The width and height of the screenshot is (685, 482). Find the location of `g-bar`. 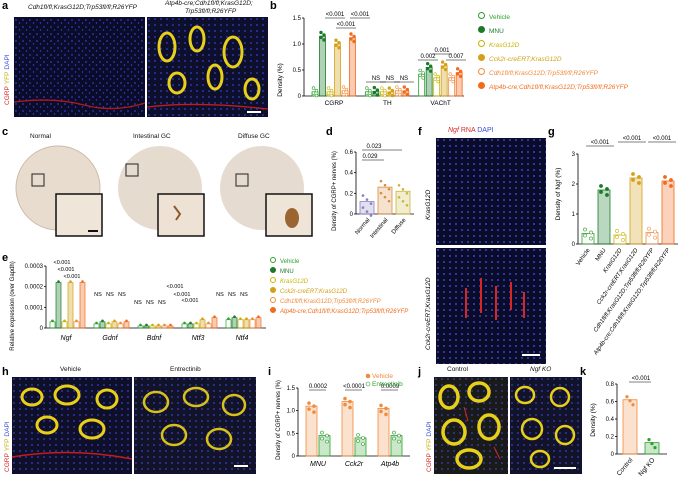

g-bar is located at coordinates (636, 211).